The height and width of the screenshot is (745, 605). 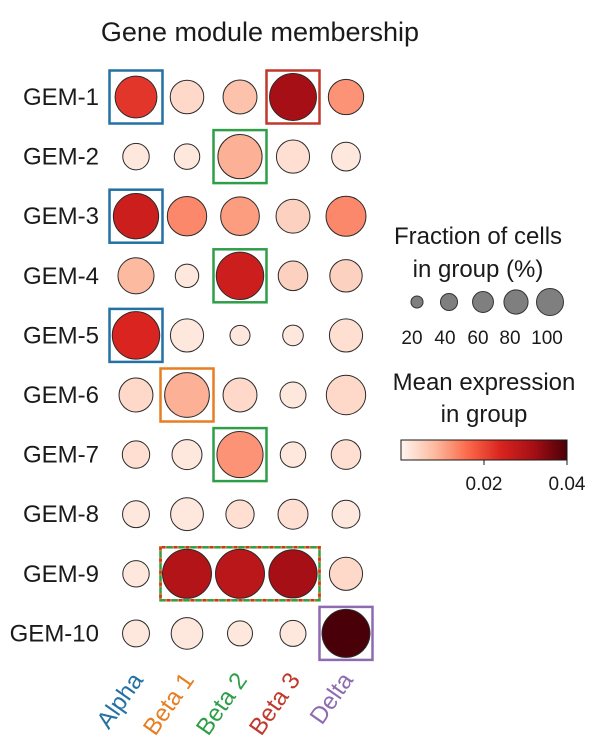 What do you see at coordinates (346, 156) in the screenshot?
I see `dot-gem-2-delta` at bounding box center [346, 156].